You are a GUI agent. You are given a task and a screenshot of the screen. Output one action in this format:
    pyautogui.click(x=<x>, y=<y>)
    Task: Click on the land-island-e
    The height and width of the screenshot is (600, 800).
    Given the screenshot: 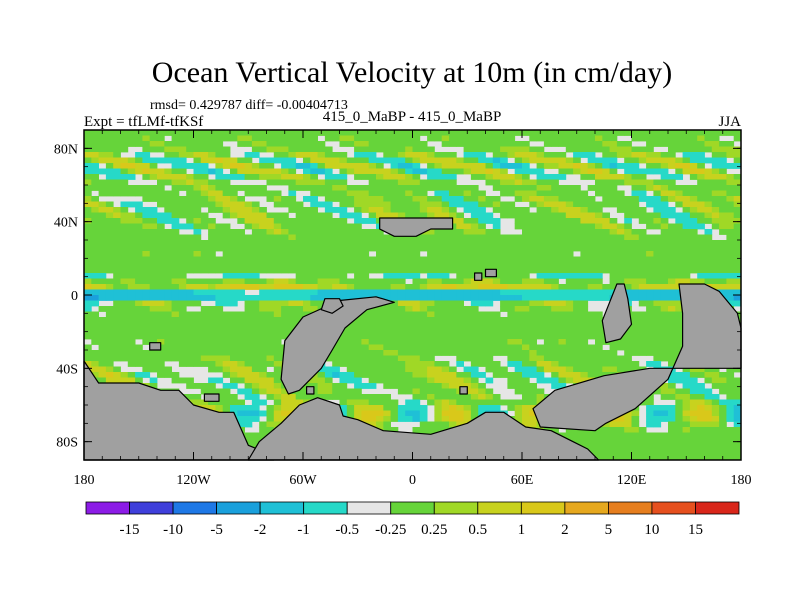 What is the action you would take?
    pyautogui.click(x=463, y=390)
    